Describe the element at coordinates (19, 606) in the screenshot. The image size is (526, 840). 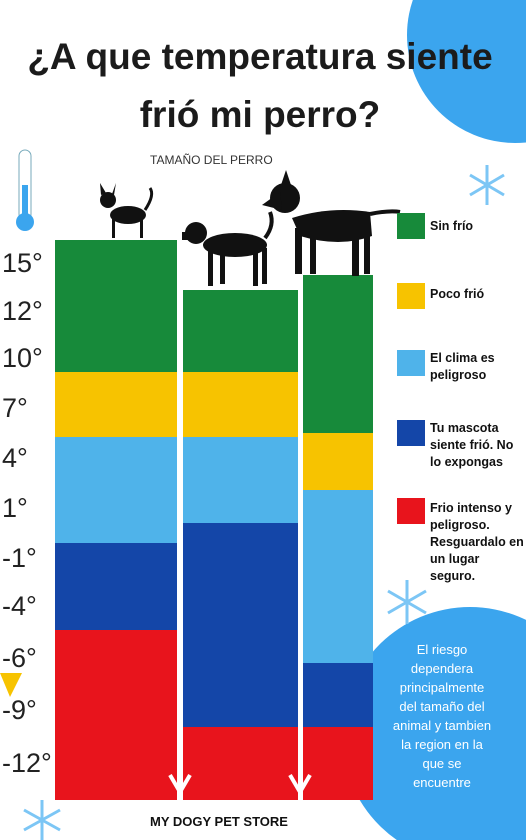
I see `temperature-label: -4°` at that location.